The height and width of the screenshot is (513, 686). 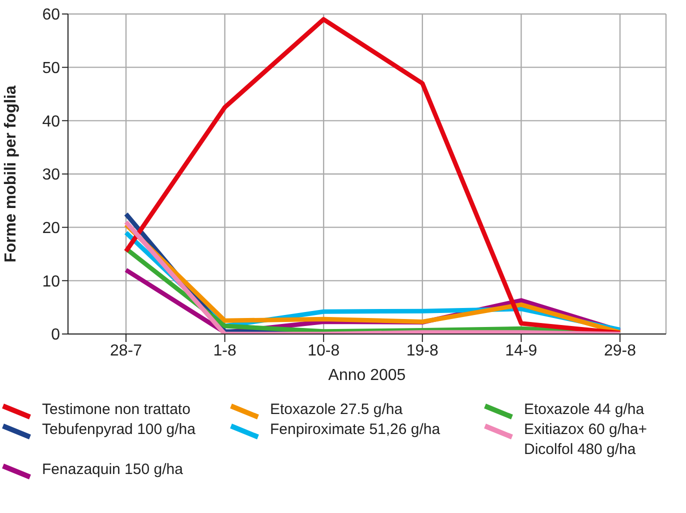 What do you see at coordinates (521, 351) in the screenshot?
I see `x-tick-label: 14-9` at bounding box center [521, 351].